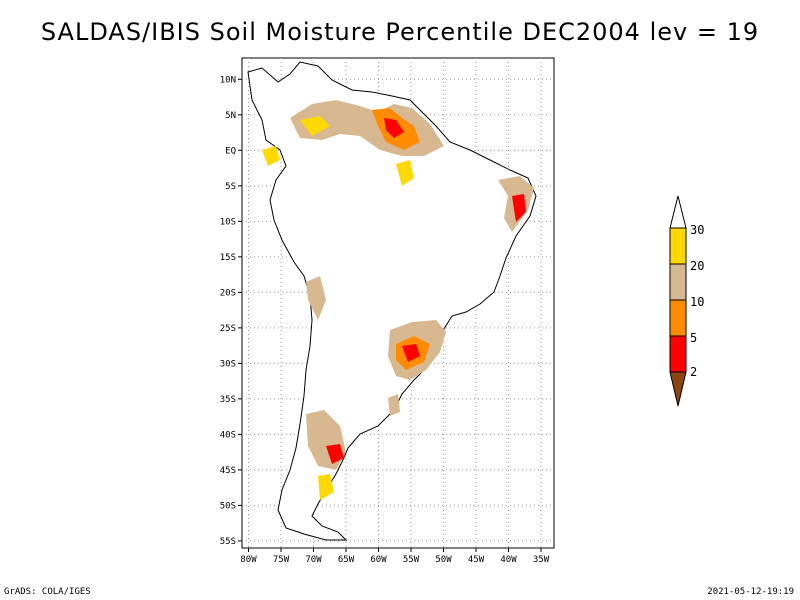 This screenshot has width=800, height=600. What do you see at coordinates (228, 80) in the screenshot?
I see `lat-label: 10N` at bounding box center [228, 80].